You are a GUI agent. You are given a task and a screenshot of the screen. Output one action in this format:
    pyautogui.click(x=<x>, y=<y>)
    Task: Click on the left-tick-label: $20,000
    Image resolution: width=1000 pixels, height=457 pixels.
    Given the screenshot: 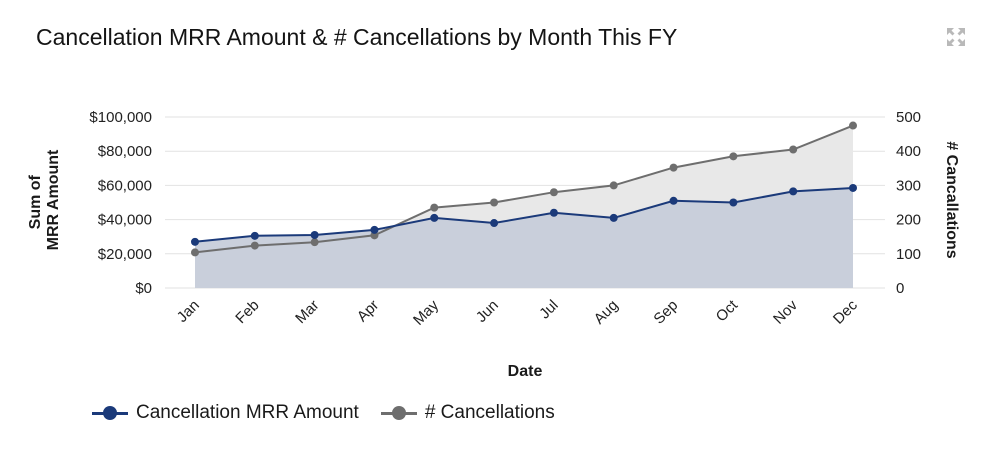 What is the action you would take?
    pyautogui.click(x=125, y=254)
    